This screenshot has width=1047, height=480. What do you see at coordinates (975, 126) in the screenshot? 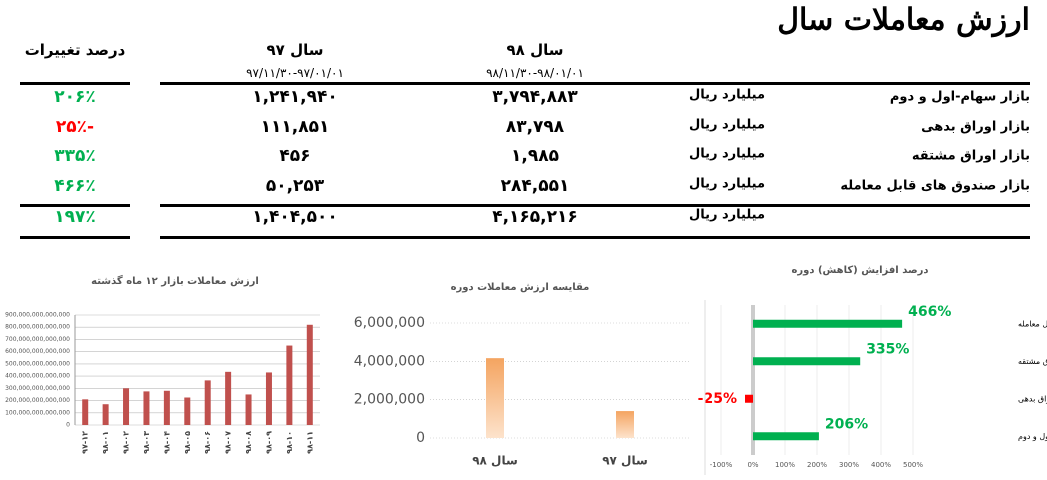
I see `text: بازار اوراق بدهی` at bounding box center [975, 126].